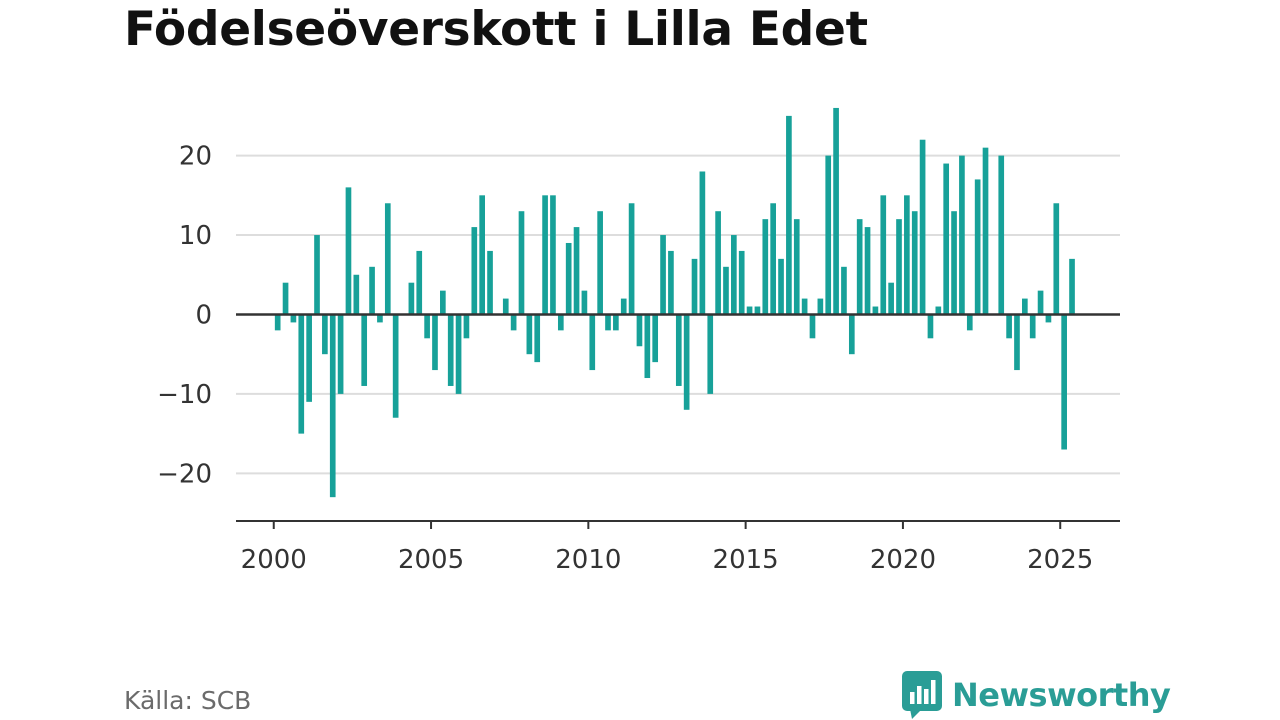 The width and height of the screenshot is (1280, 720). Describe the element at coordinates (184, 316) in the screenshot. I see `y-axis: 20 10 0 −10 −20` at that location.